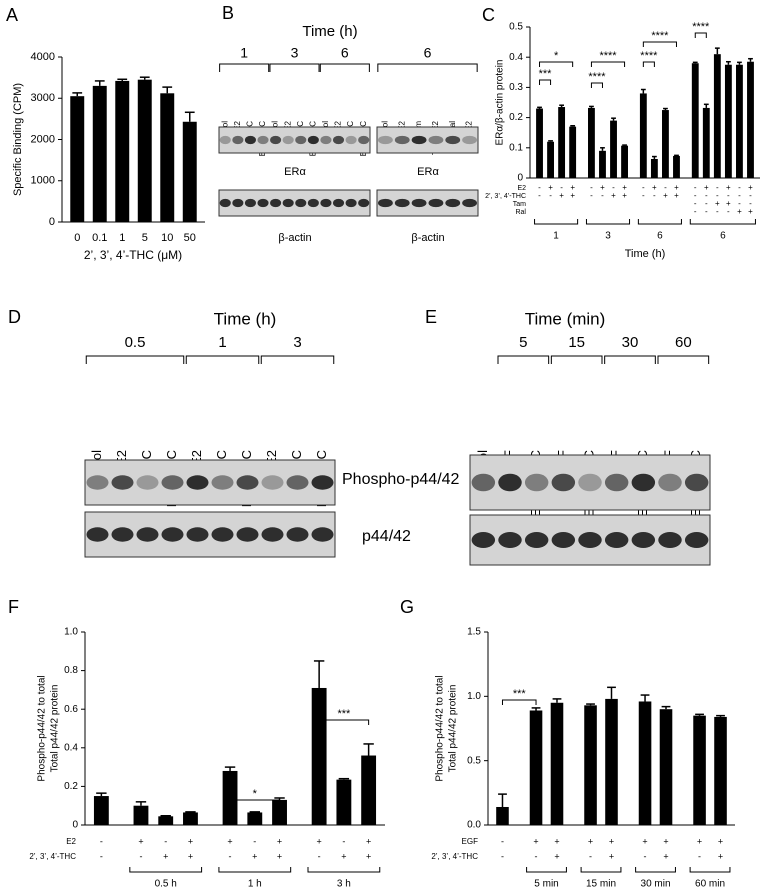  I want to click on y-tick-label: 0.0, so click(474, 825).